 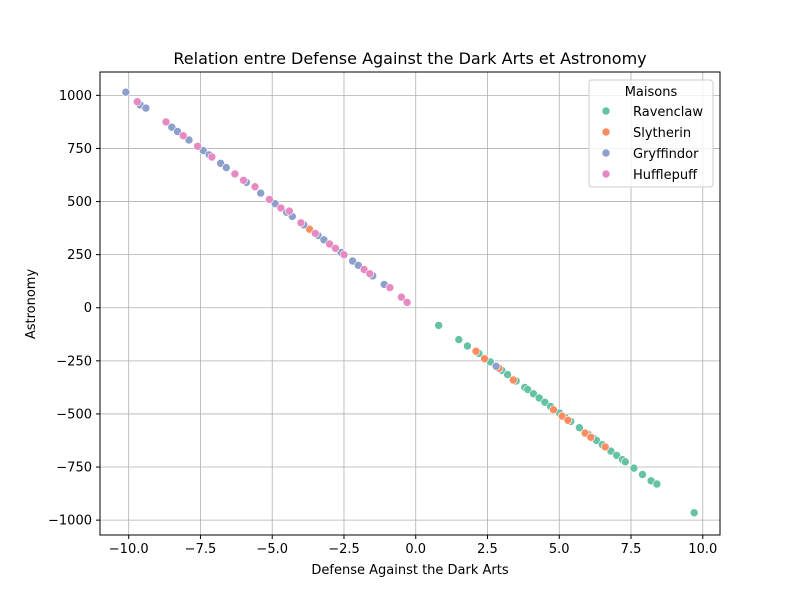 I want to click on y-tick-label: 1000, so click(x=75, y=96).